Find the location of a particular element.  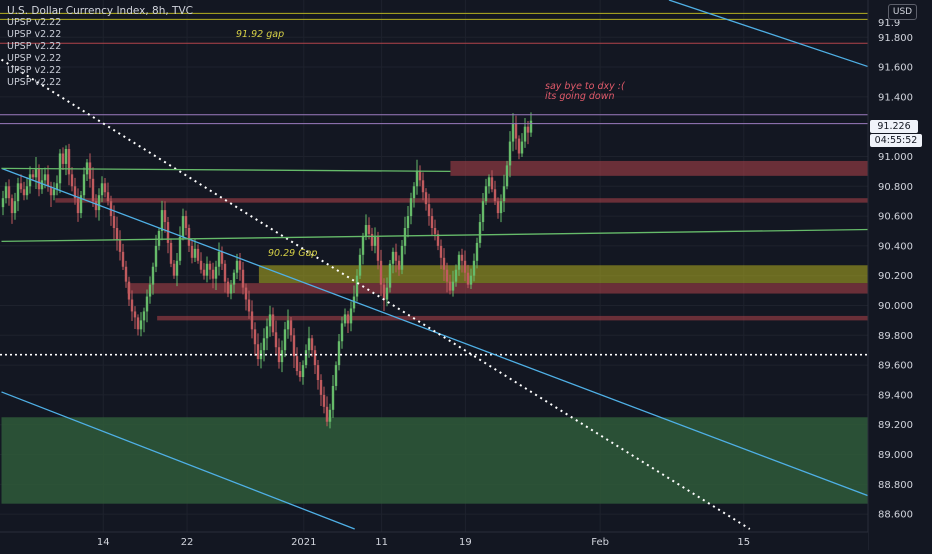

price-axis-tick-label: 91.000 is located at coordinates (895, 157).